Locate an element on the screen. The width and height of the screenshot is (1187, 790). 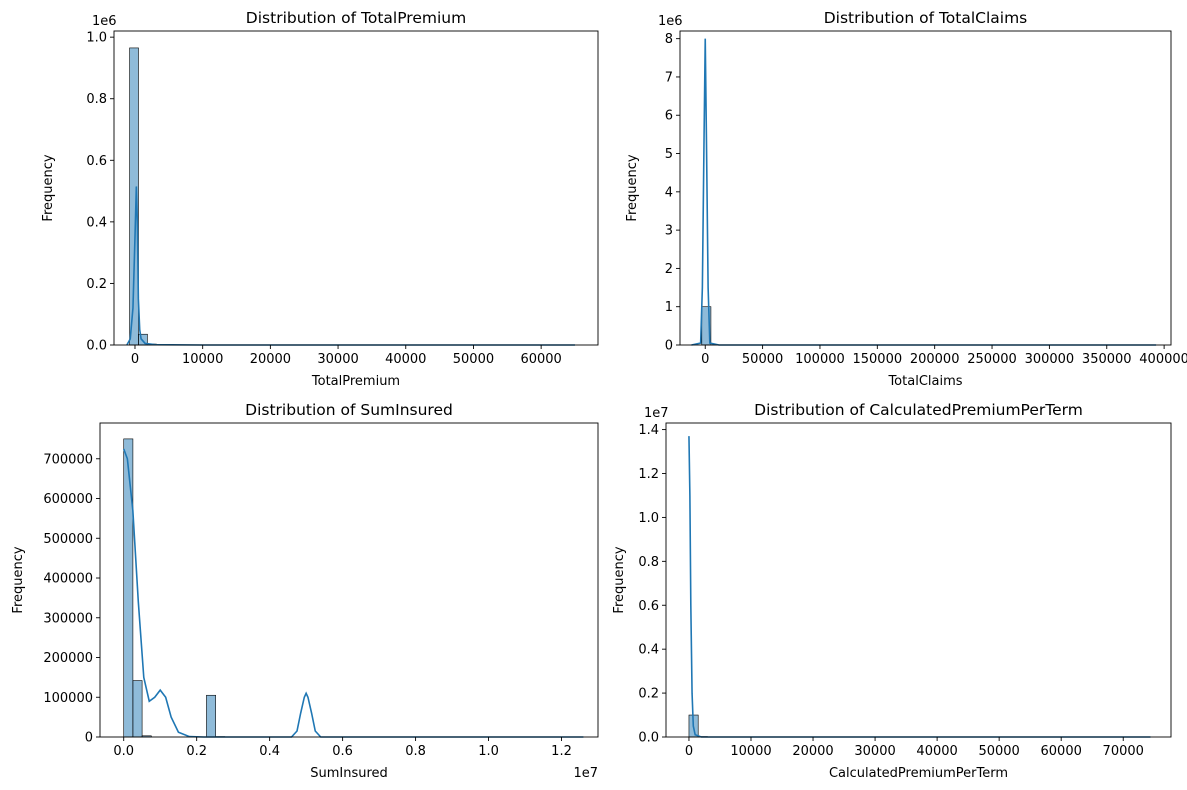
x-tick-label: 250000 is located at coordinates (992, 359).